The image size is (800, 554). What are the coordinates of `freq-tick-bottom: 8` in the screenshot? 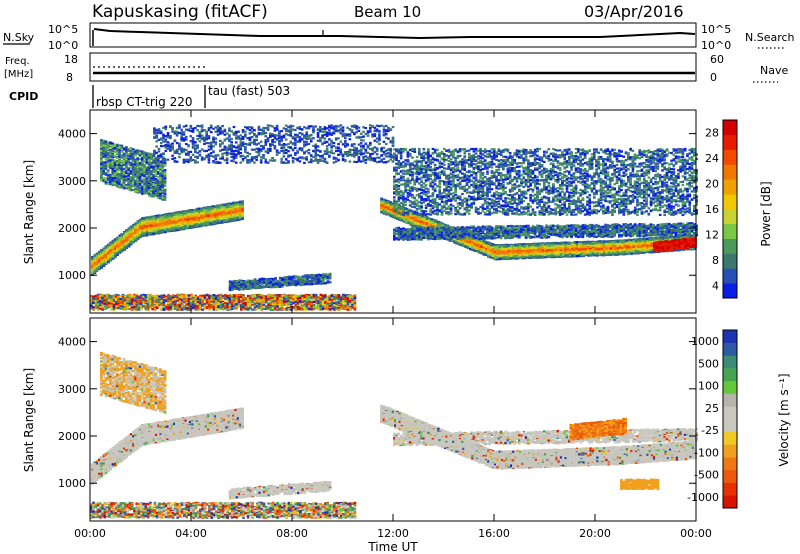 It's located at (69, 77).